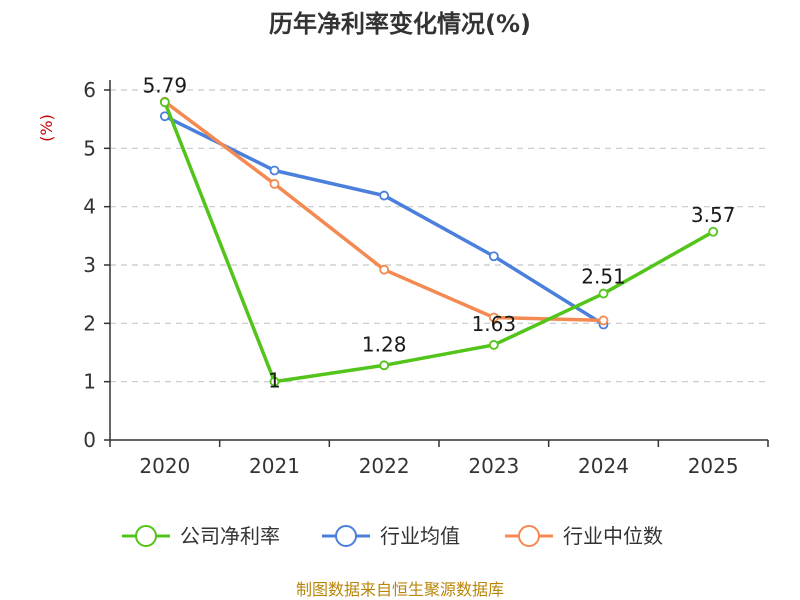 This screenshot has height=600, width=800. What do you see at coordinates (603, 277) in the screenshot?
I see `data-label: 2.51` at bounding box center [603, 277].